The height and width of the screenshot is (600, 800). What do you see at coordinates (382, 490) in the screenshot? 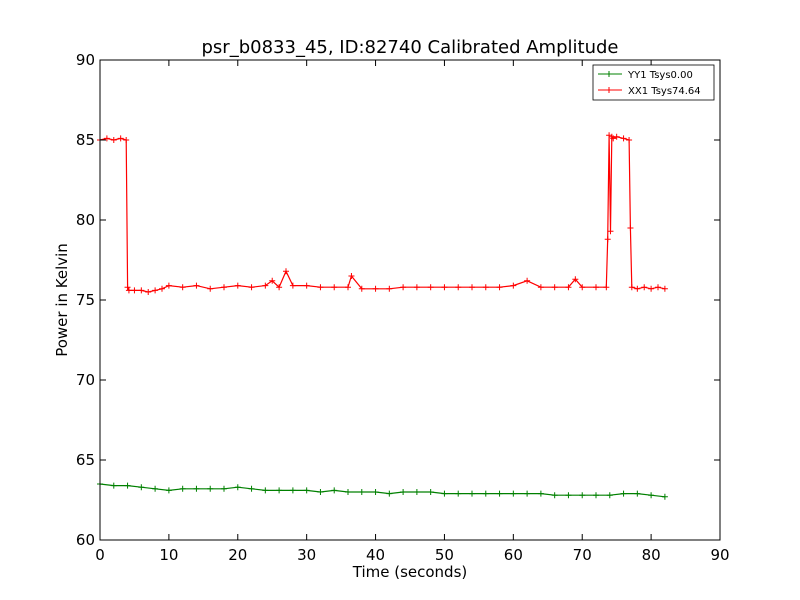
I see `series-yy1` at bounding box center [382, 490].